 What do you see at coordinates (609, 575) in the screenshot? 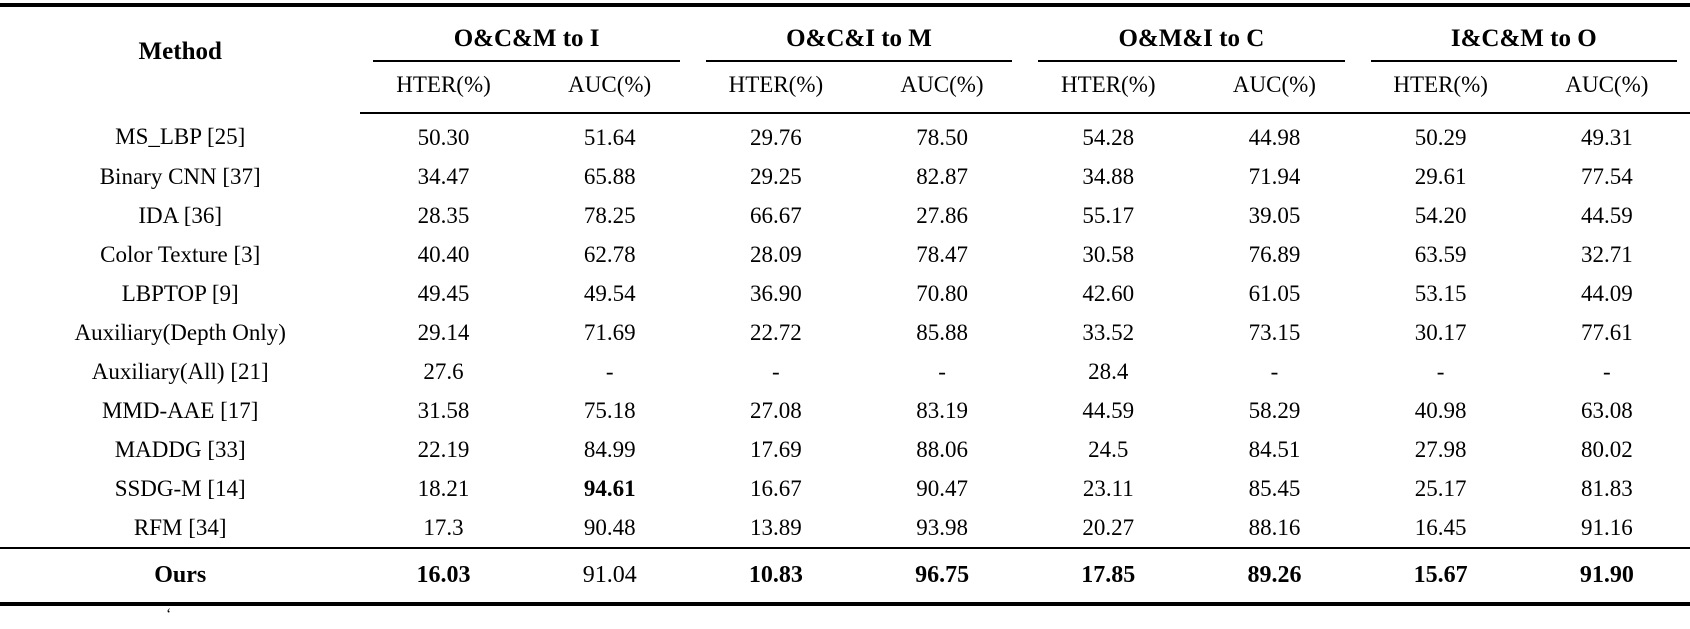
I see `value-cell: 91.04` at bounding box center [609, 575].